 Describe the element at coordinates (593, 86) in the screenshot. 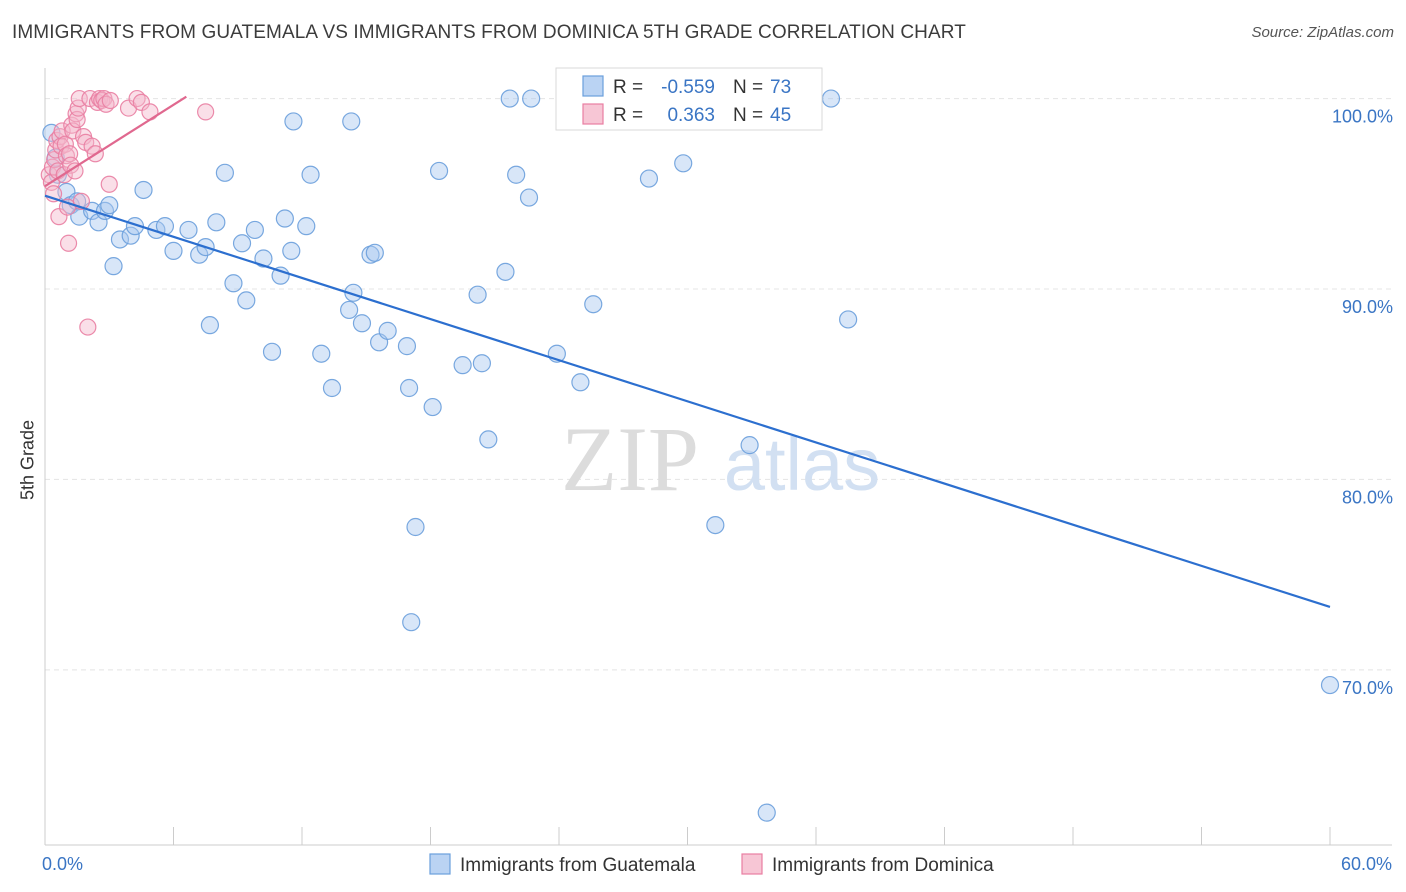

I see `legend-swatch-blue` at that location.